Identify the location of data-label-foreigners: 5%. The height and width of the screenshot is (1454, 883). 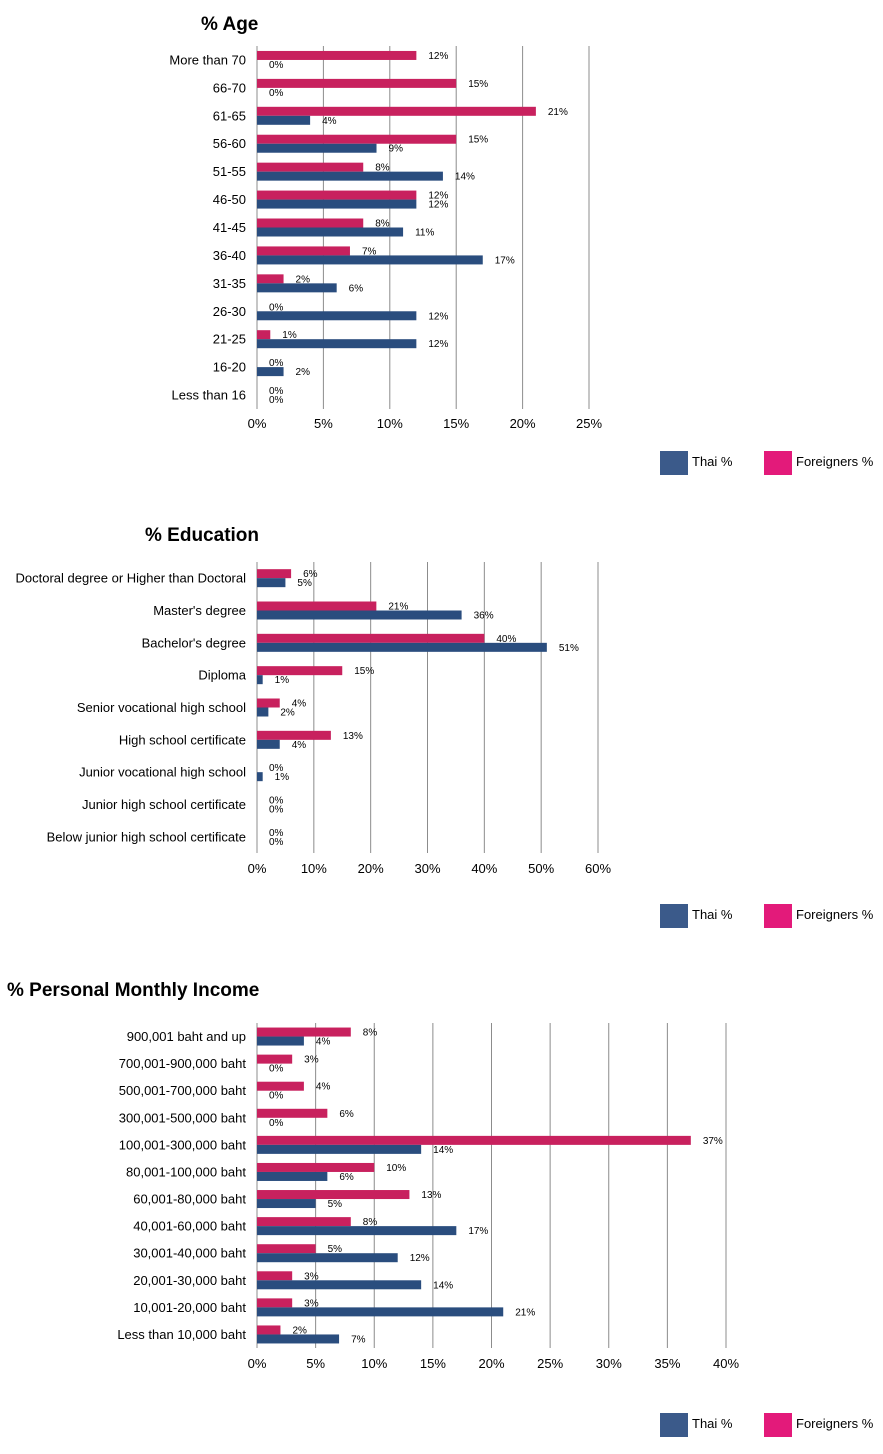
(335, 1249).